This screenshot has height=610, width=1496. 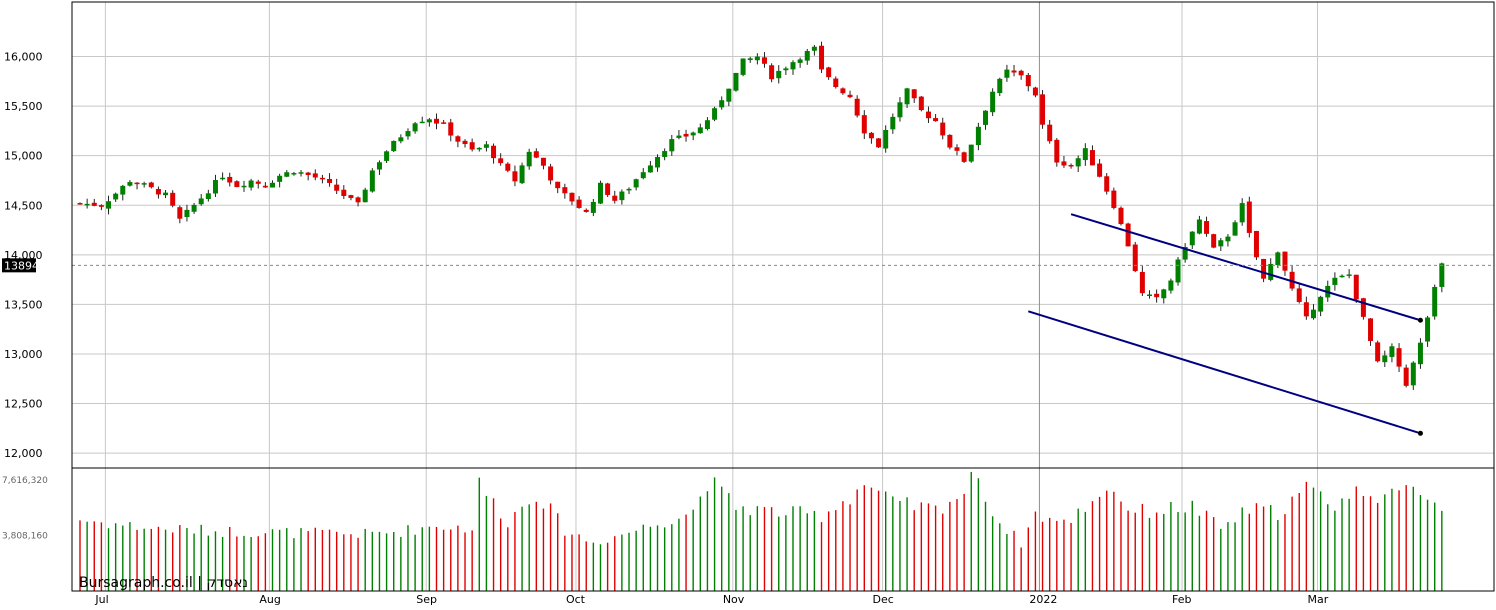 What do you see at coordinates (23, 304) in the screenshot?
I see `y-tick-label: 13,500` at bounding box center [23, 304].